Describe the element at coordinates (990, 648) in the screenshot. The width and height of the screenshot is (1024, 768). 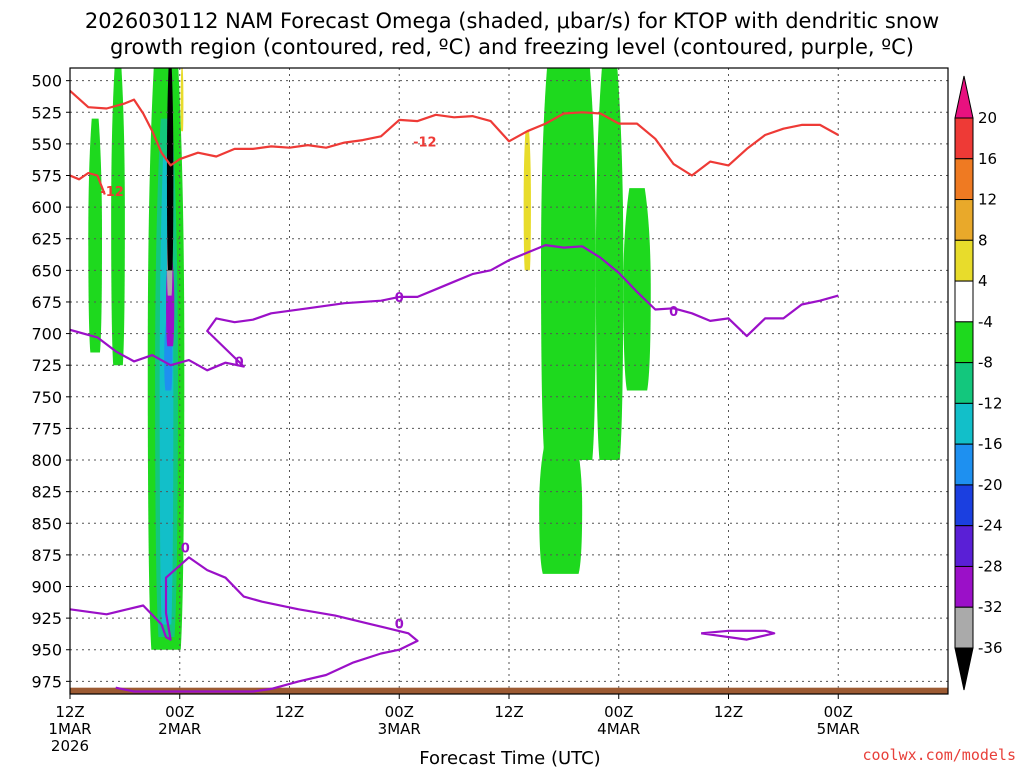
I see `colorbar-label: -36` at that location.